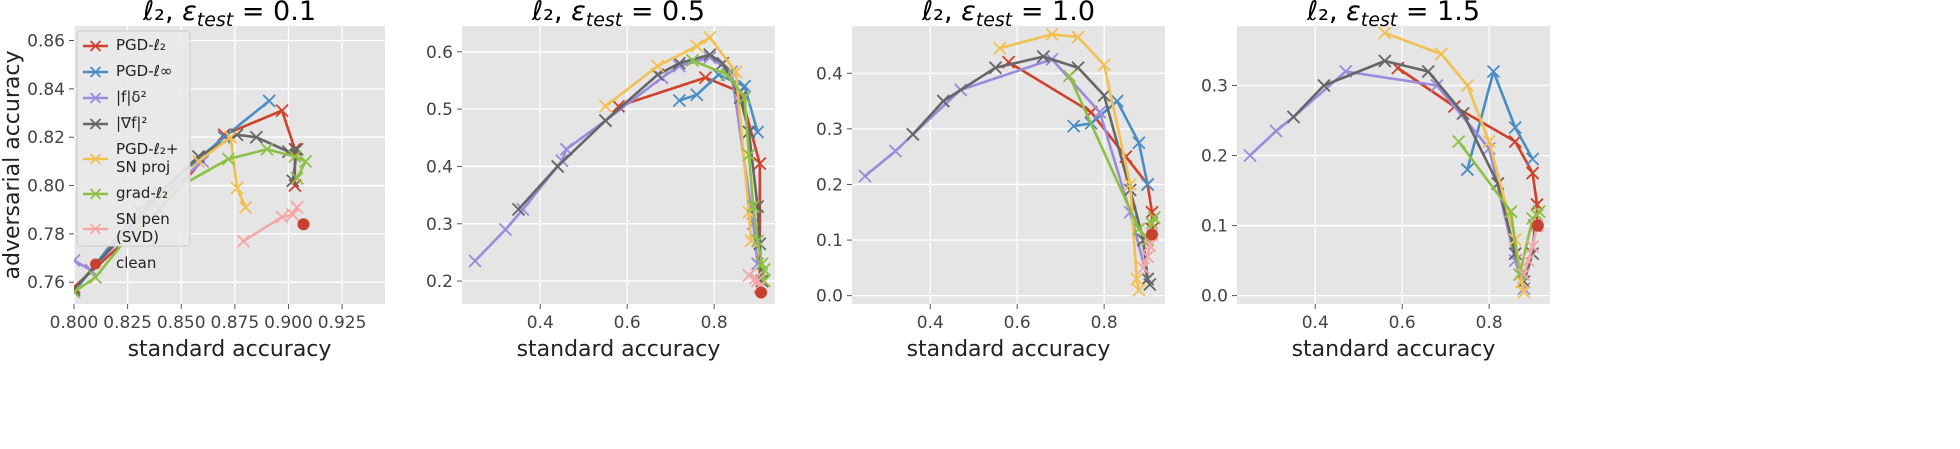 The height and width of the screenshot is (449, 1960). Describe the element at coordinates (127, 71) in the screenshot. I see `legend-entry: PGD-ℓ∞` at that location.